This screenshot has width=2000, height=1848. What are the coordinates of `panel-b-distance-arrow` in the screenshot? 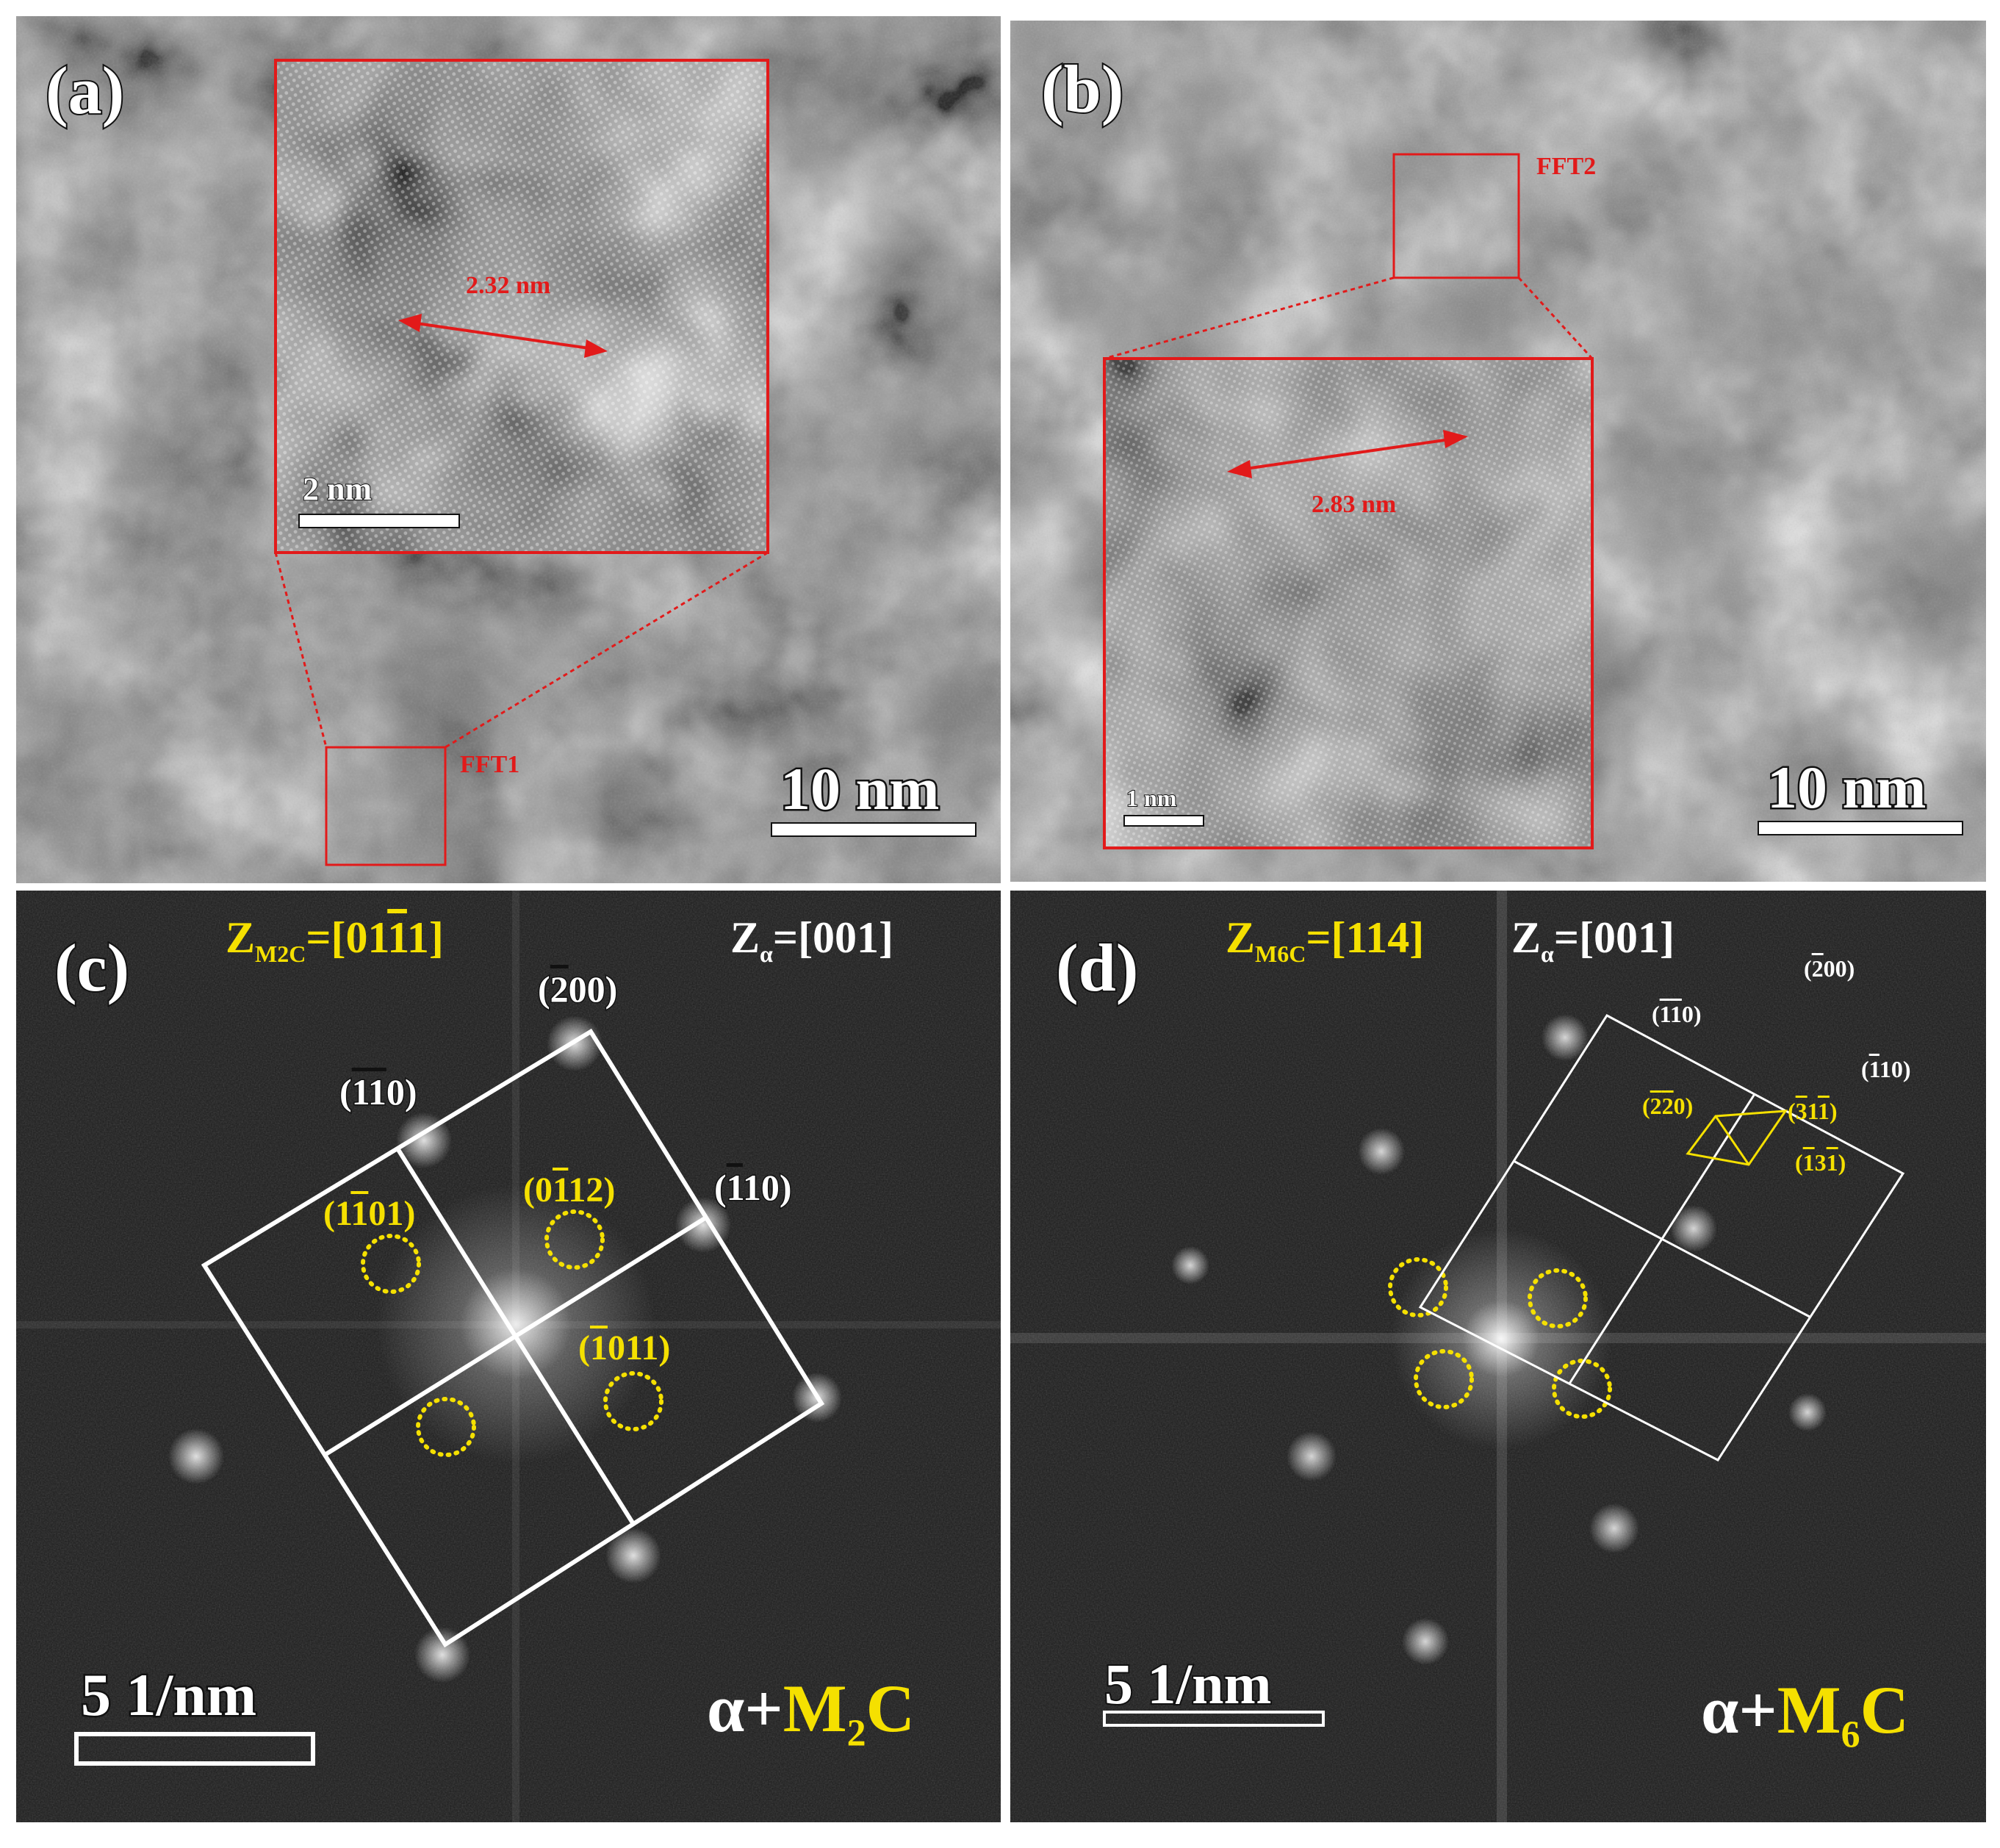 It's located at (1347, 454).